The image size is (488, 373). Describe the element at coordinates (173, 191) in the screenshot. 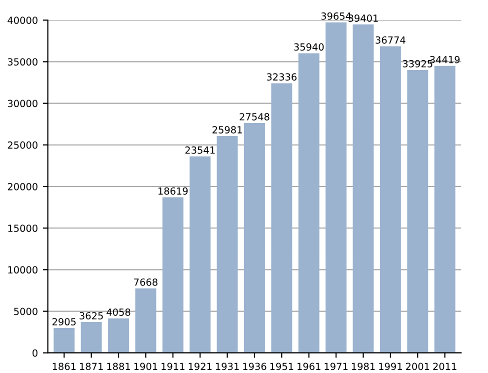

I see `data-label: 18619` at that location.